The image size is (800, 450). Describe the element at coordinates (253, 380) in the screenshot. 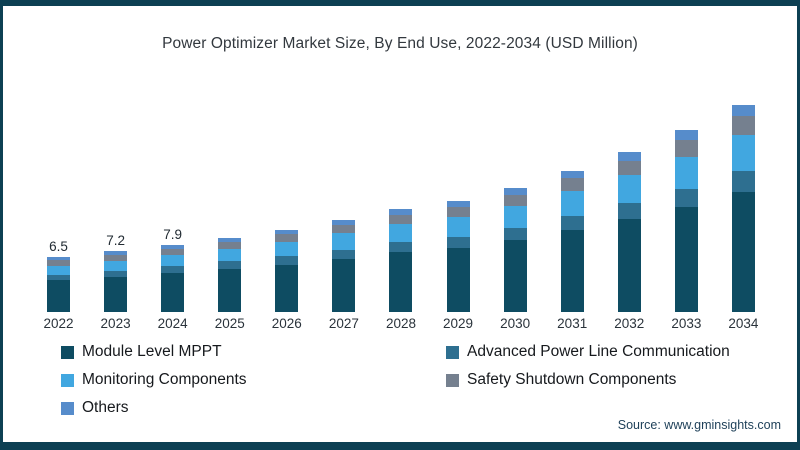

I see `legend-item: Monitoring Components` at that location.